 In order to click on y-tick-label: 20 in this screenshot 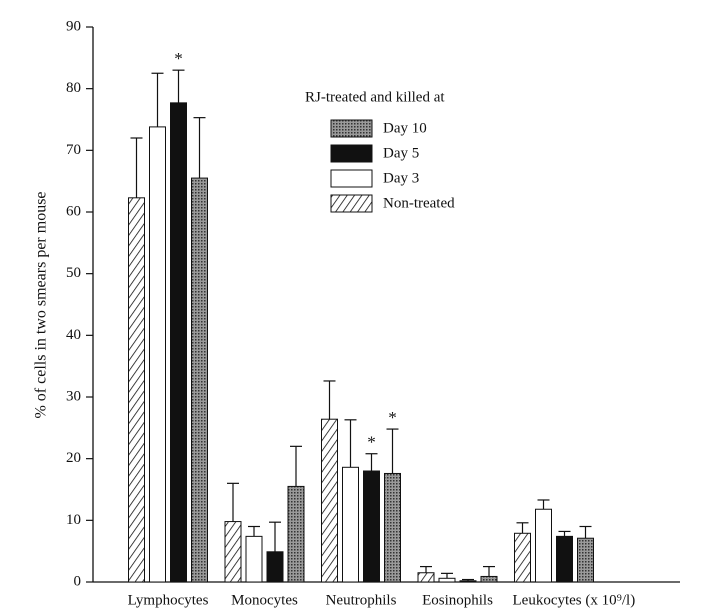, I will do `click(73, 458)`.